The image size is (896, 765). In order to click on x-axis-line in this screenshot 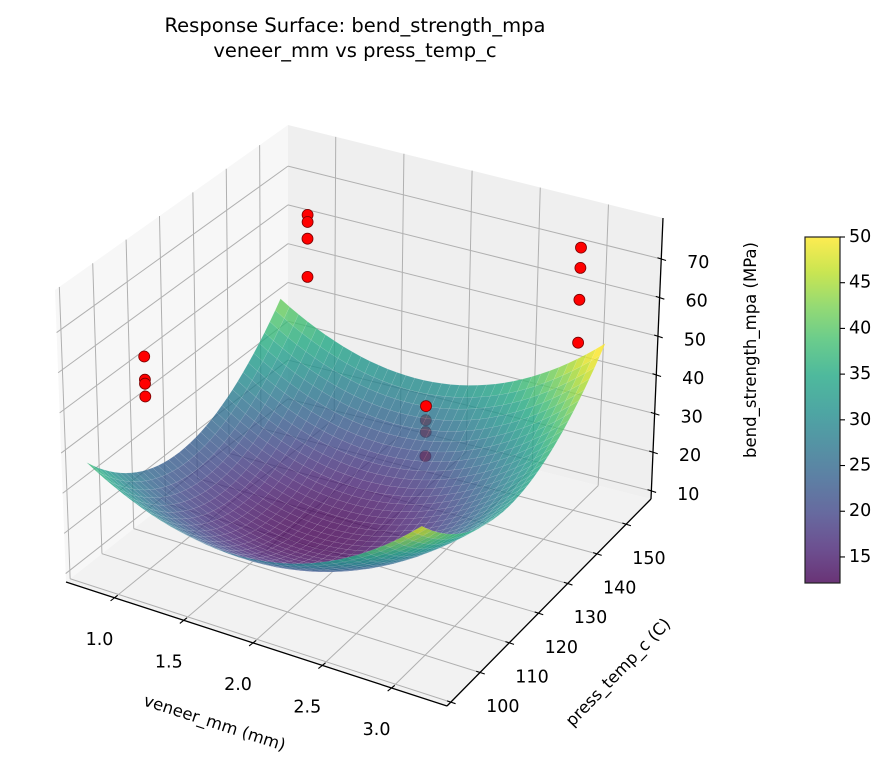, I will do `click(256, 644)`.